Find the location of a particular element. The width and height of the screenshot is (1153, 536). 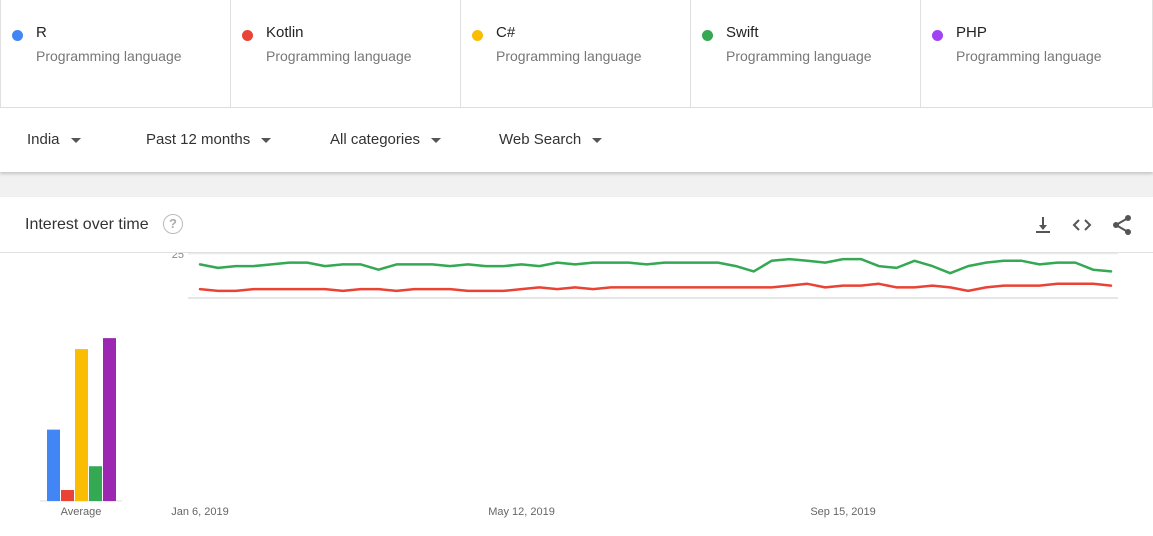

term-card-r: R Programming language is located at coordinates (115, 53).